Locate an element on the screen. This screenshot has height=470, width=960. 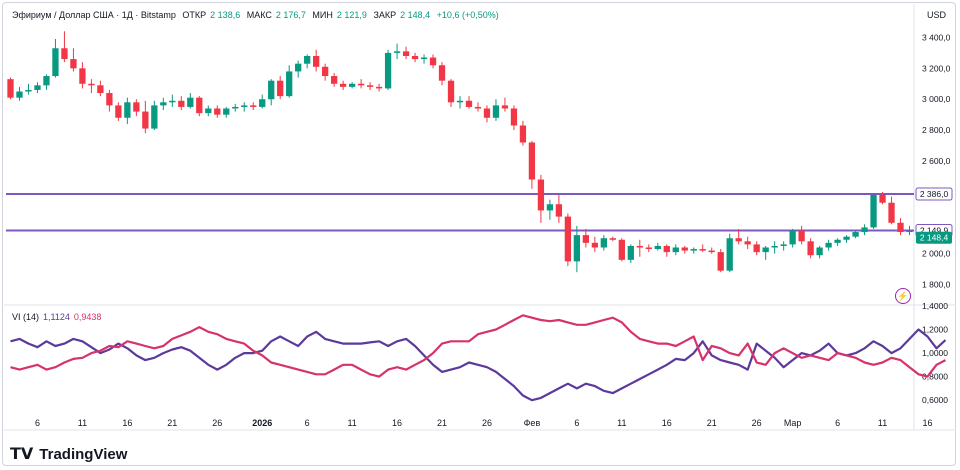
open-value: 2 138,6 is located at coordinates (225, 15).